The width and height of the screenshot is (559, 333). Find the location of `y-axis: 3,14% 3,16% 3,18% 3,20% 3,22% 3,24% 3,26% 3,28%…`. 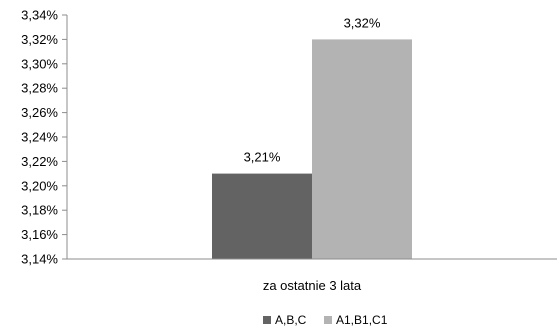

y-axis: 3,14% 3,16% 3,18% 3,20% 3,22% 3,24% 3,26% 3,28%… is located at coordinates (44, 137).